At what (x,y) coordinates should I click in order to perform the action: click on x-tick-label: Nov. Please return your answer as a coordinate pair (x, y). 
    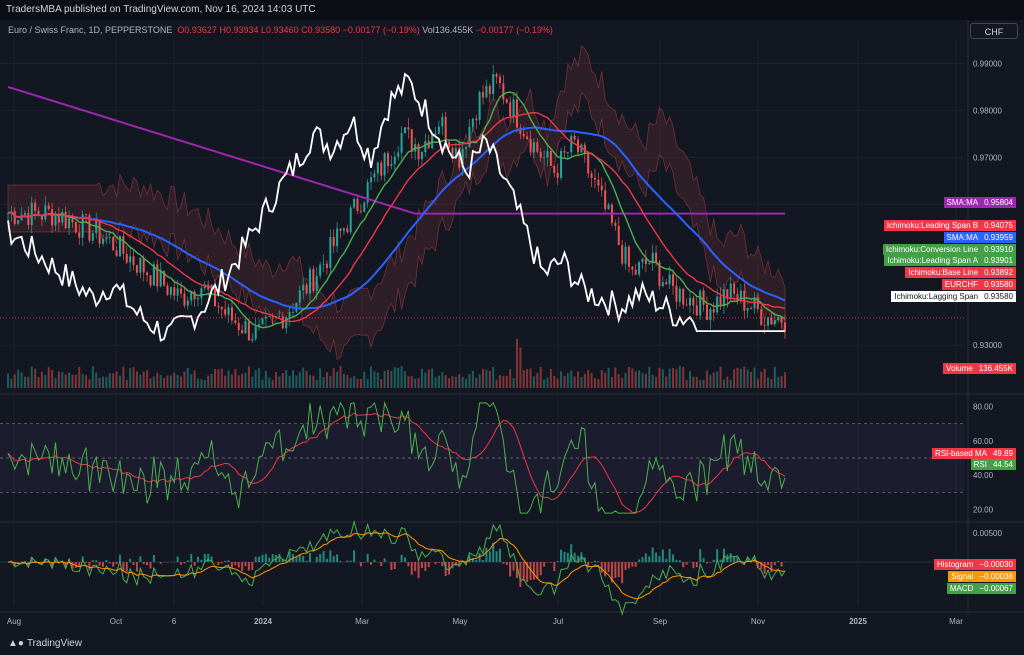
    Looking at the image, I should click on (758, 621).